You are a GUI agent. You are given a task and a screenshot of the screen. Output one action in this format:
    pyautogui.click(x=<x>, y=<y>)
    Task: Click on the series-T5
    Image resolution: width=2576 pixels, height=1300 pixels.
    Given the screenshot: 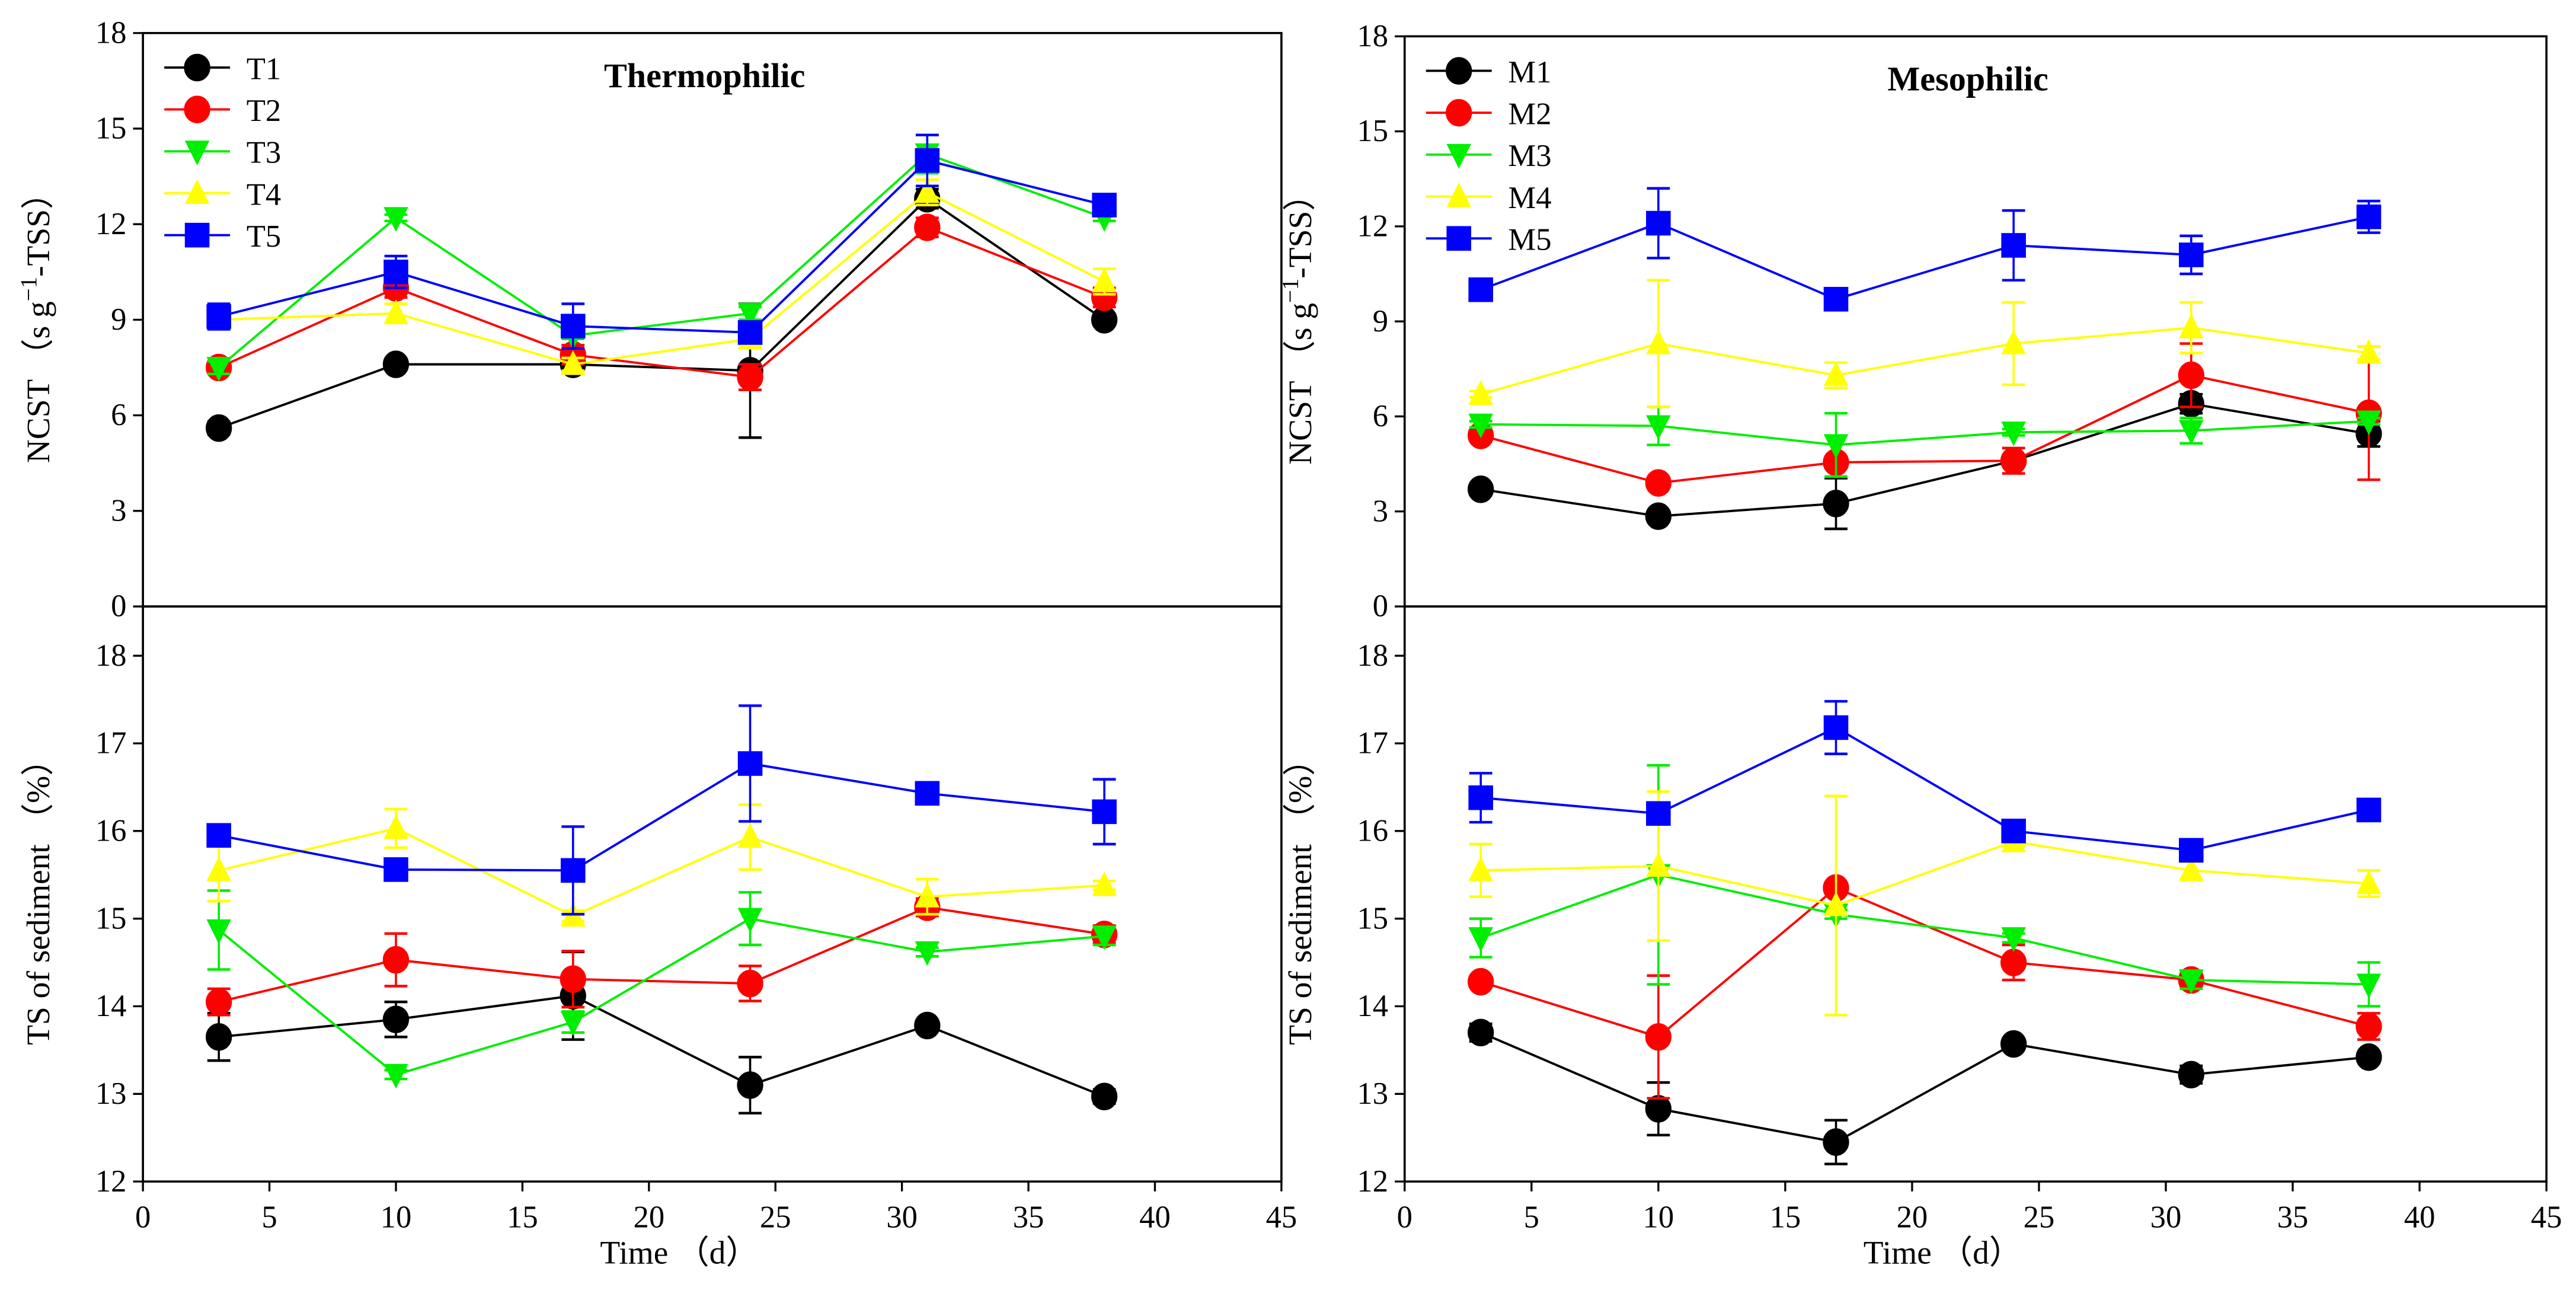 What is the action you would take?
    pyautogui.click(x=661, y=242)
    